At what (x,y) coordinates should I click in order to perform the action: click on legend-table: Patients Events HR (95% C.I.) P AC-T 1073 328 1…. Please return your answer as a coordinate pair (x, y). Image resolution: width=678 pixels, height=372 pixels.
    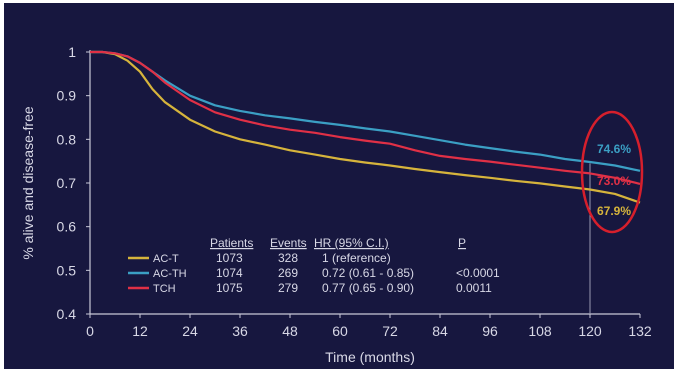
    Looking at the image, I should click on (314, 265).